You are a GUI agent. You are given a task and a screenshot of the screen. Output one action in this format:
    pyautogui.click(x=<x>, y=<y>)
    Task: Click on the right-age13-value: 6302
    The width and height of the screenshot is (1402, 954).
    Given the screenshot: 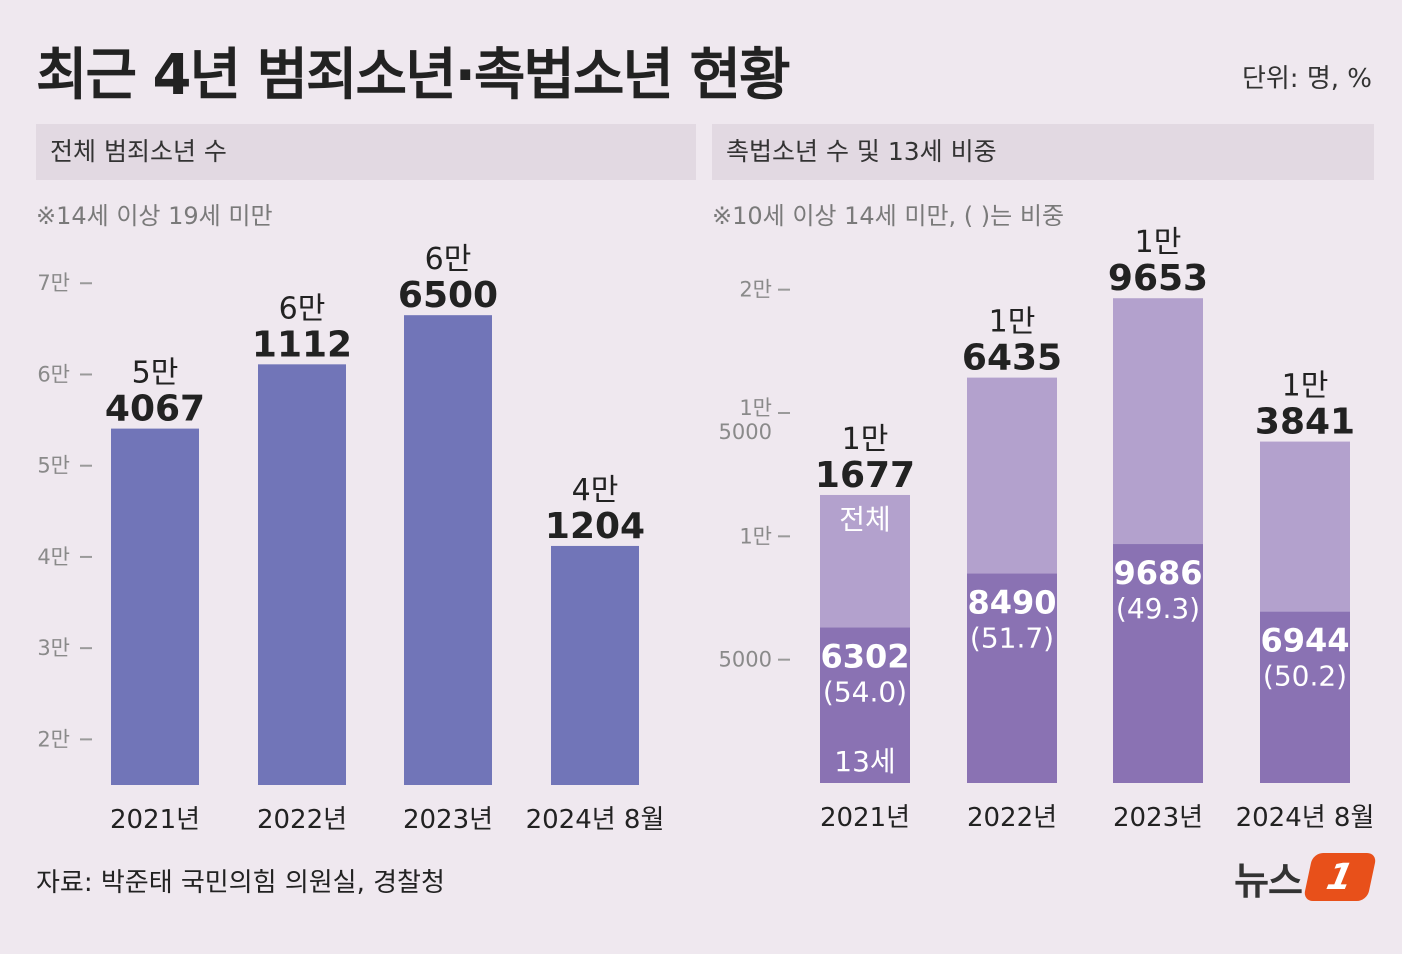 What is the action you would take?
    pyautogui.click(x=864, y=657)
    